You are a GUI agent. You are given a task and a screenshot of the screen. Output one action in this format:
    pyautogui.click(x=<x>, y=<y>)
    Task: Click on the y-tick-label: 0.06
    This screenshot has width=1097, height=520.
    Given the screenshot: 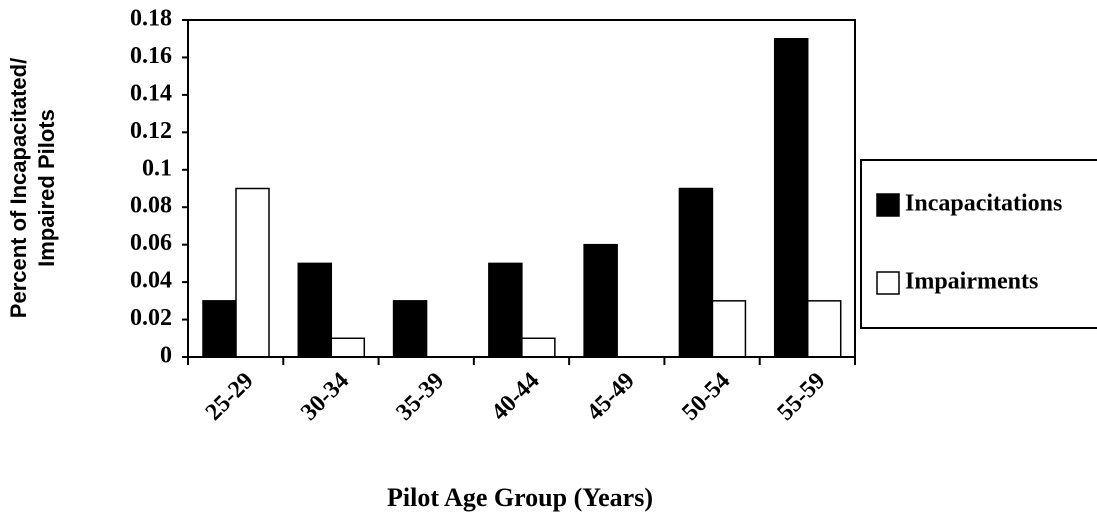 What is the action you would take?
    pyautogui.click(x=151, y=243)
    